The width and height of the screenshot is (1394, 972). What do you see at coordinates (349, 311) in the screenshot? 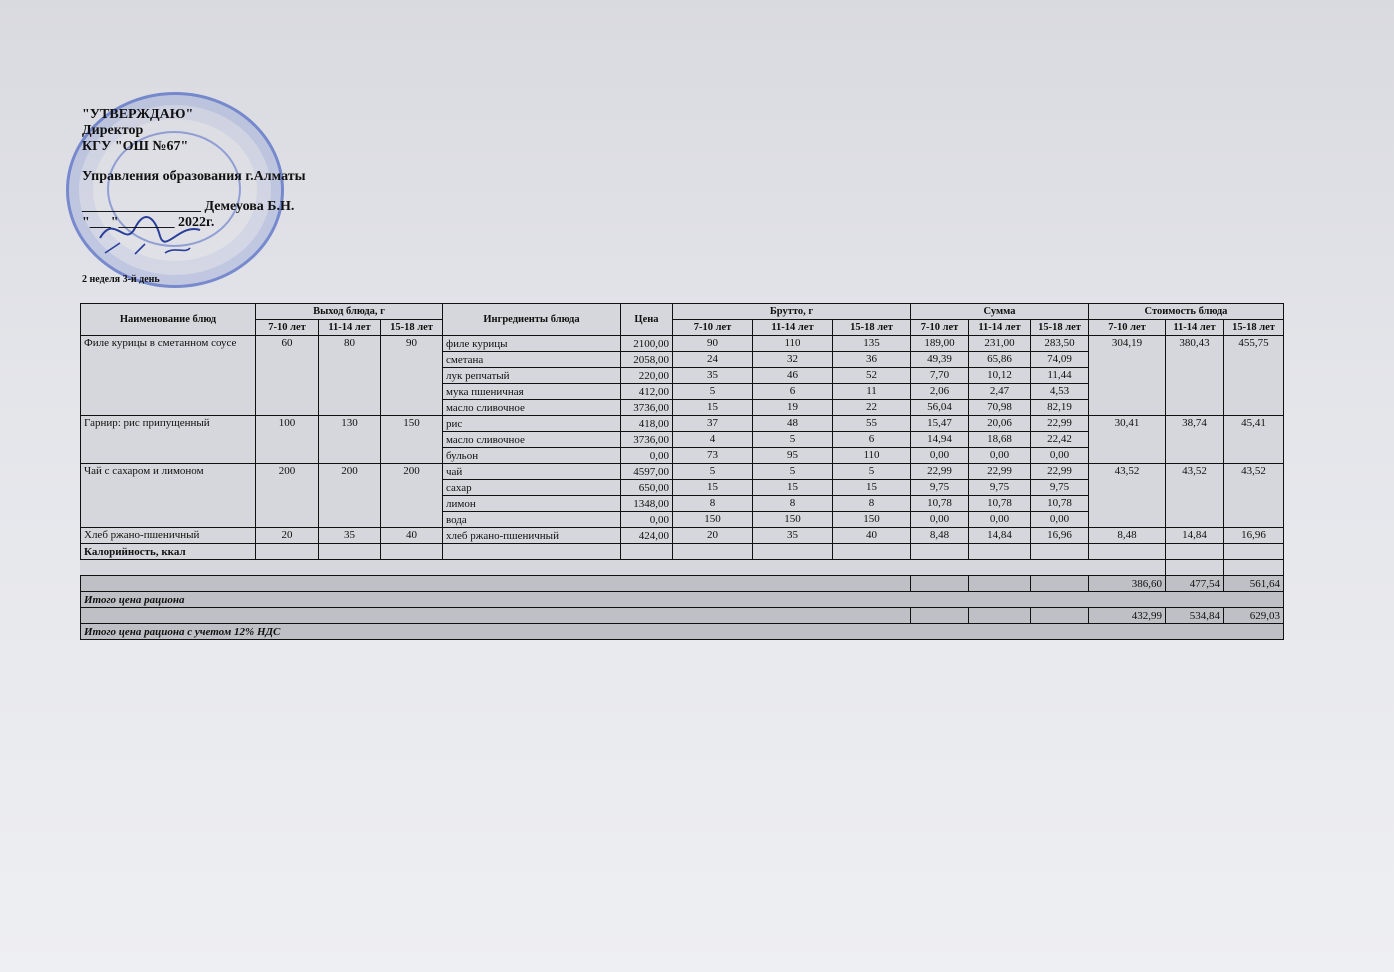
I see `header-output: Выход блюда, г` at bounding box center [349, 311].